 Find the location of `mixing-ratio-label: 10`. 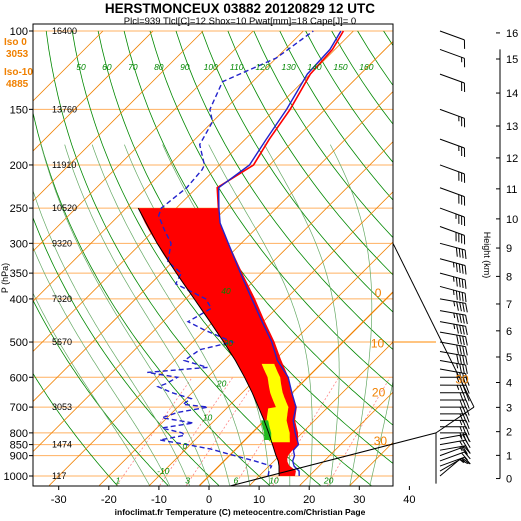

mixing-ratio-label: 10 is located at coordinates (274, 481).